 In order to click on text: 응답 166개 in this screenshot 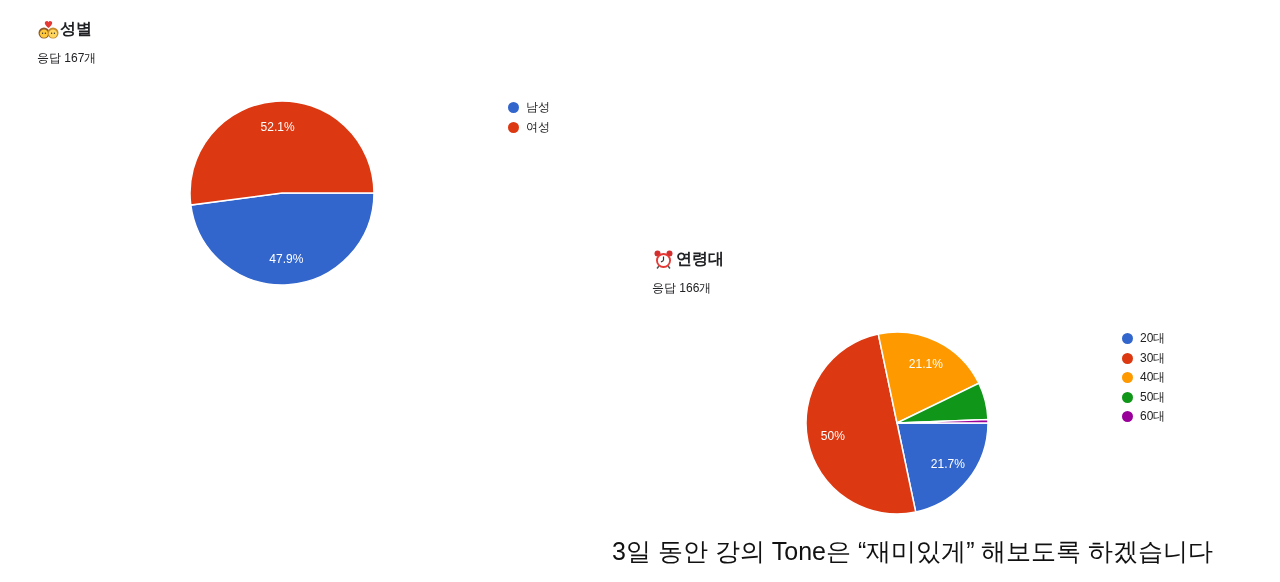, I will do `click(682, 288)`.